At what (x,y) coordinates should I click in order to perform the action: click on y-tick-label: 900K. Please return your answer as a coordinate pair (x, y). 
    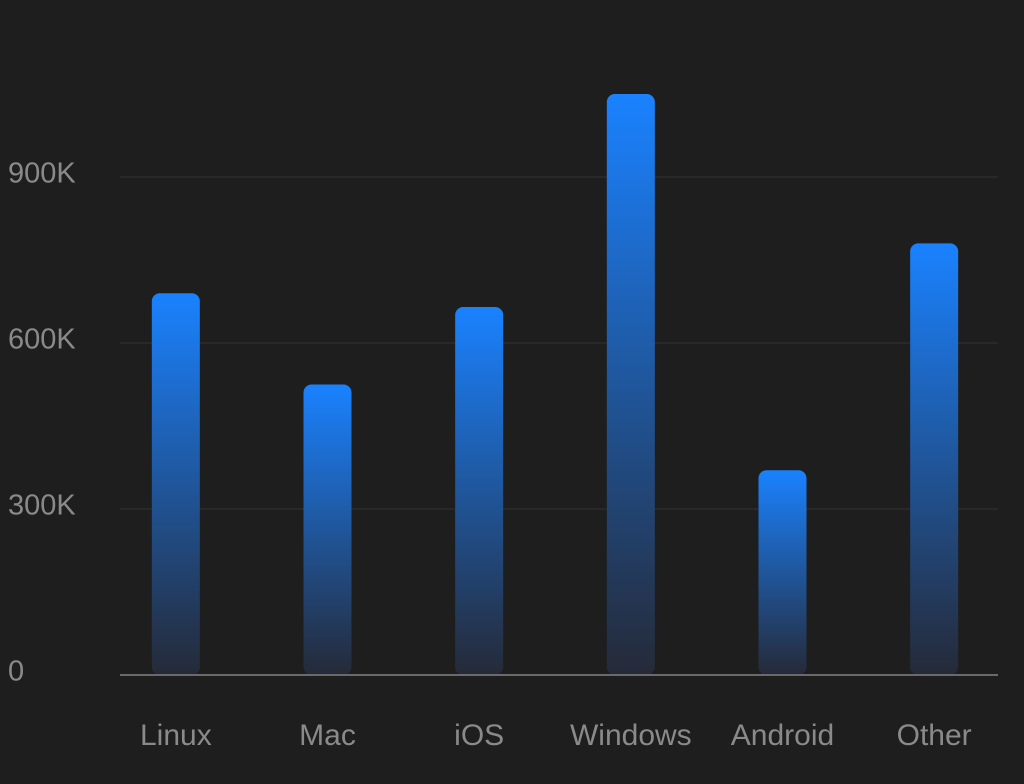
    Looking at the image, I should click on (42, 174).